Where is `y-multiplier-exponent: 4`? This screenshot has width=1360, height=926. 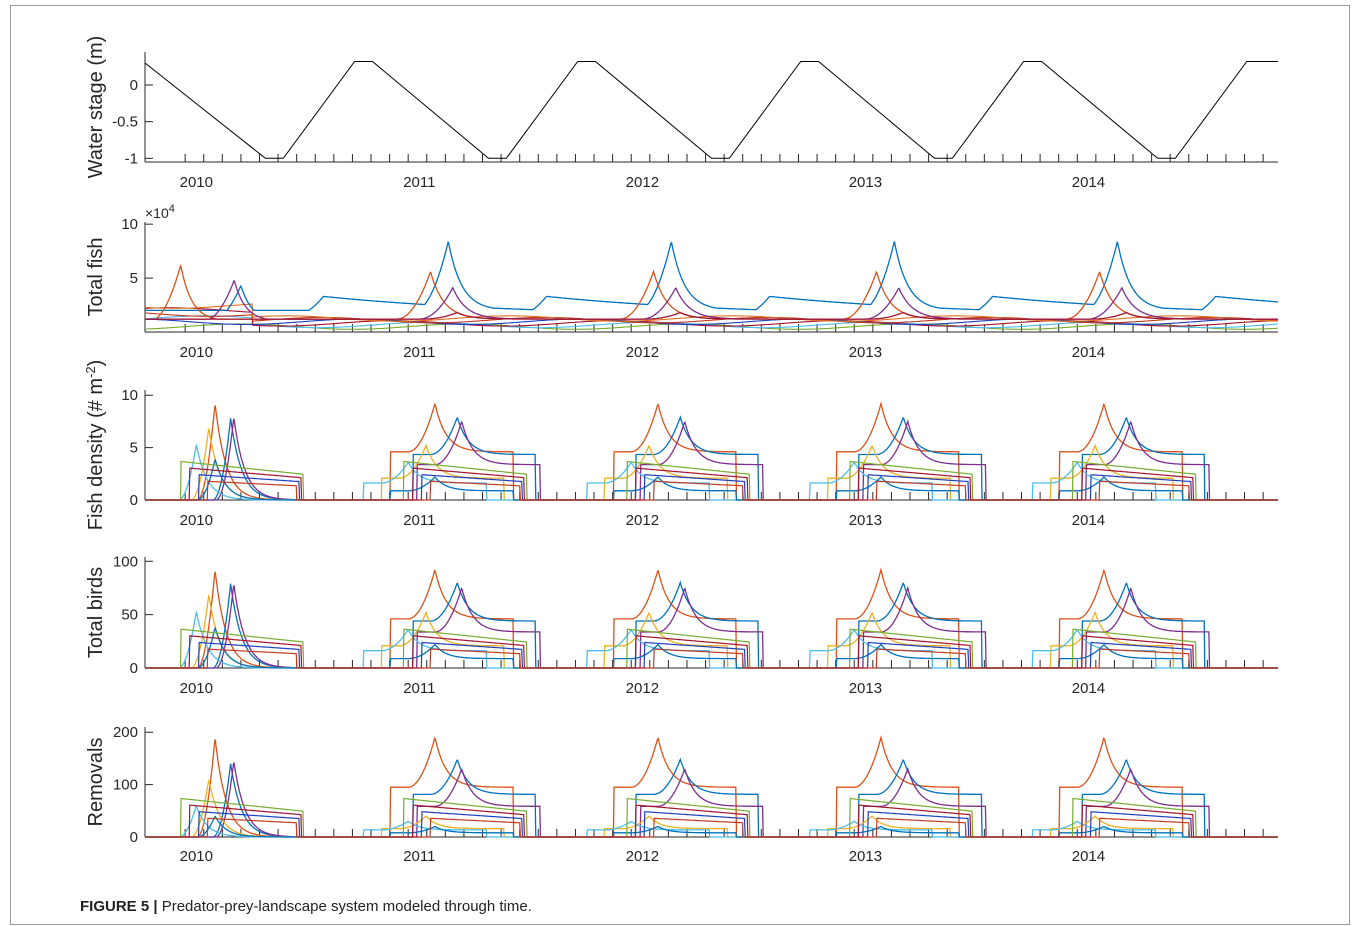
y-multiplier-exponent: 4 is located at coordinates (172, 209).